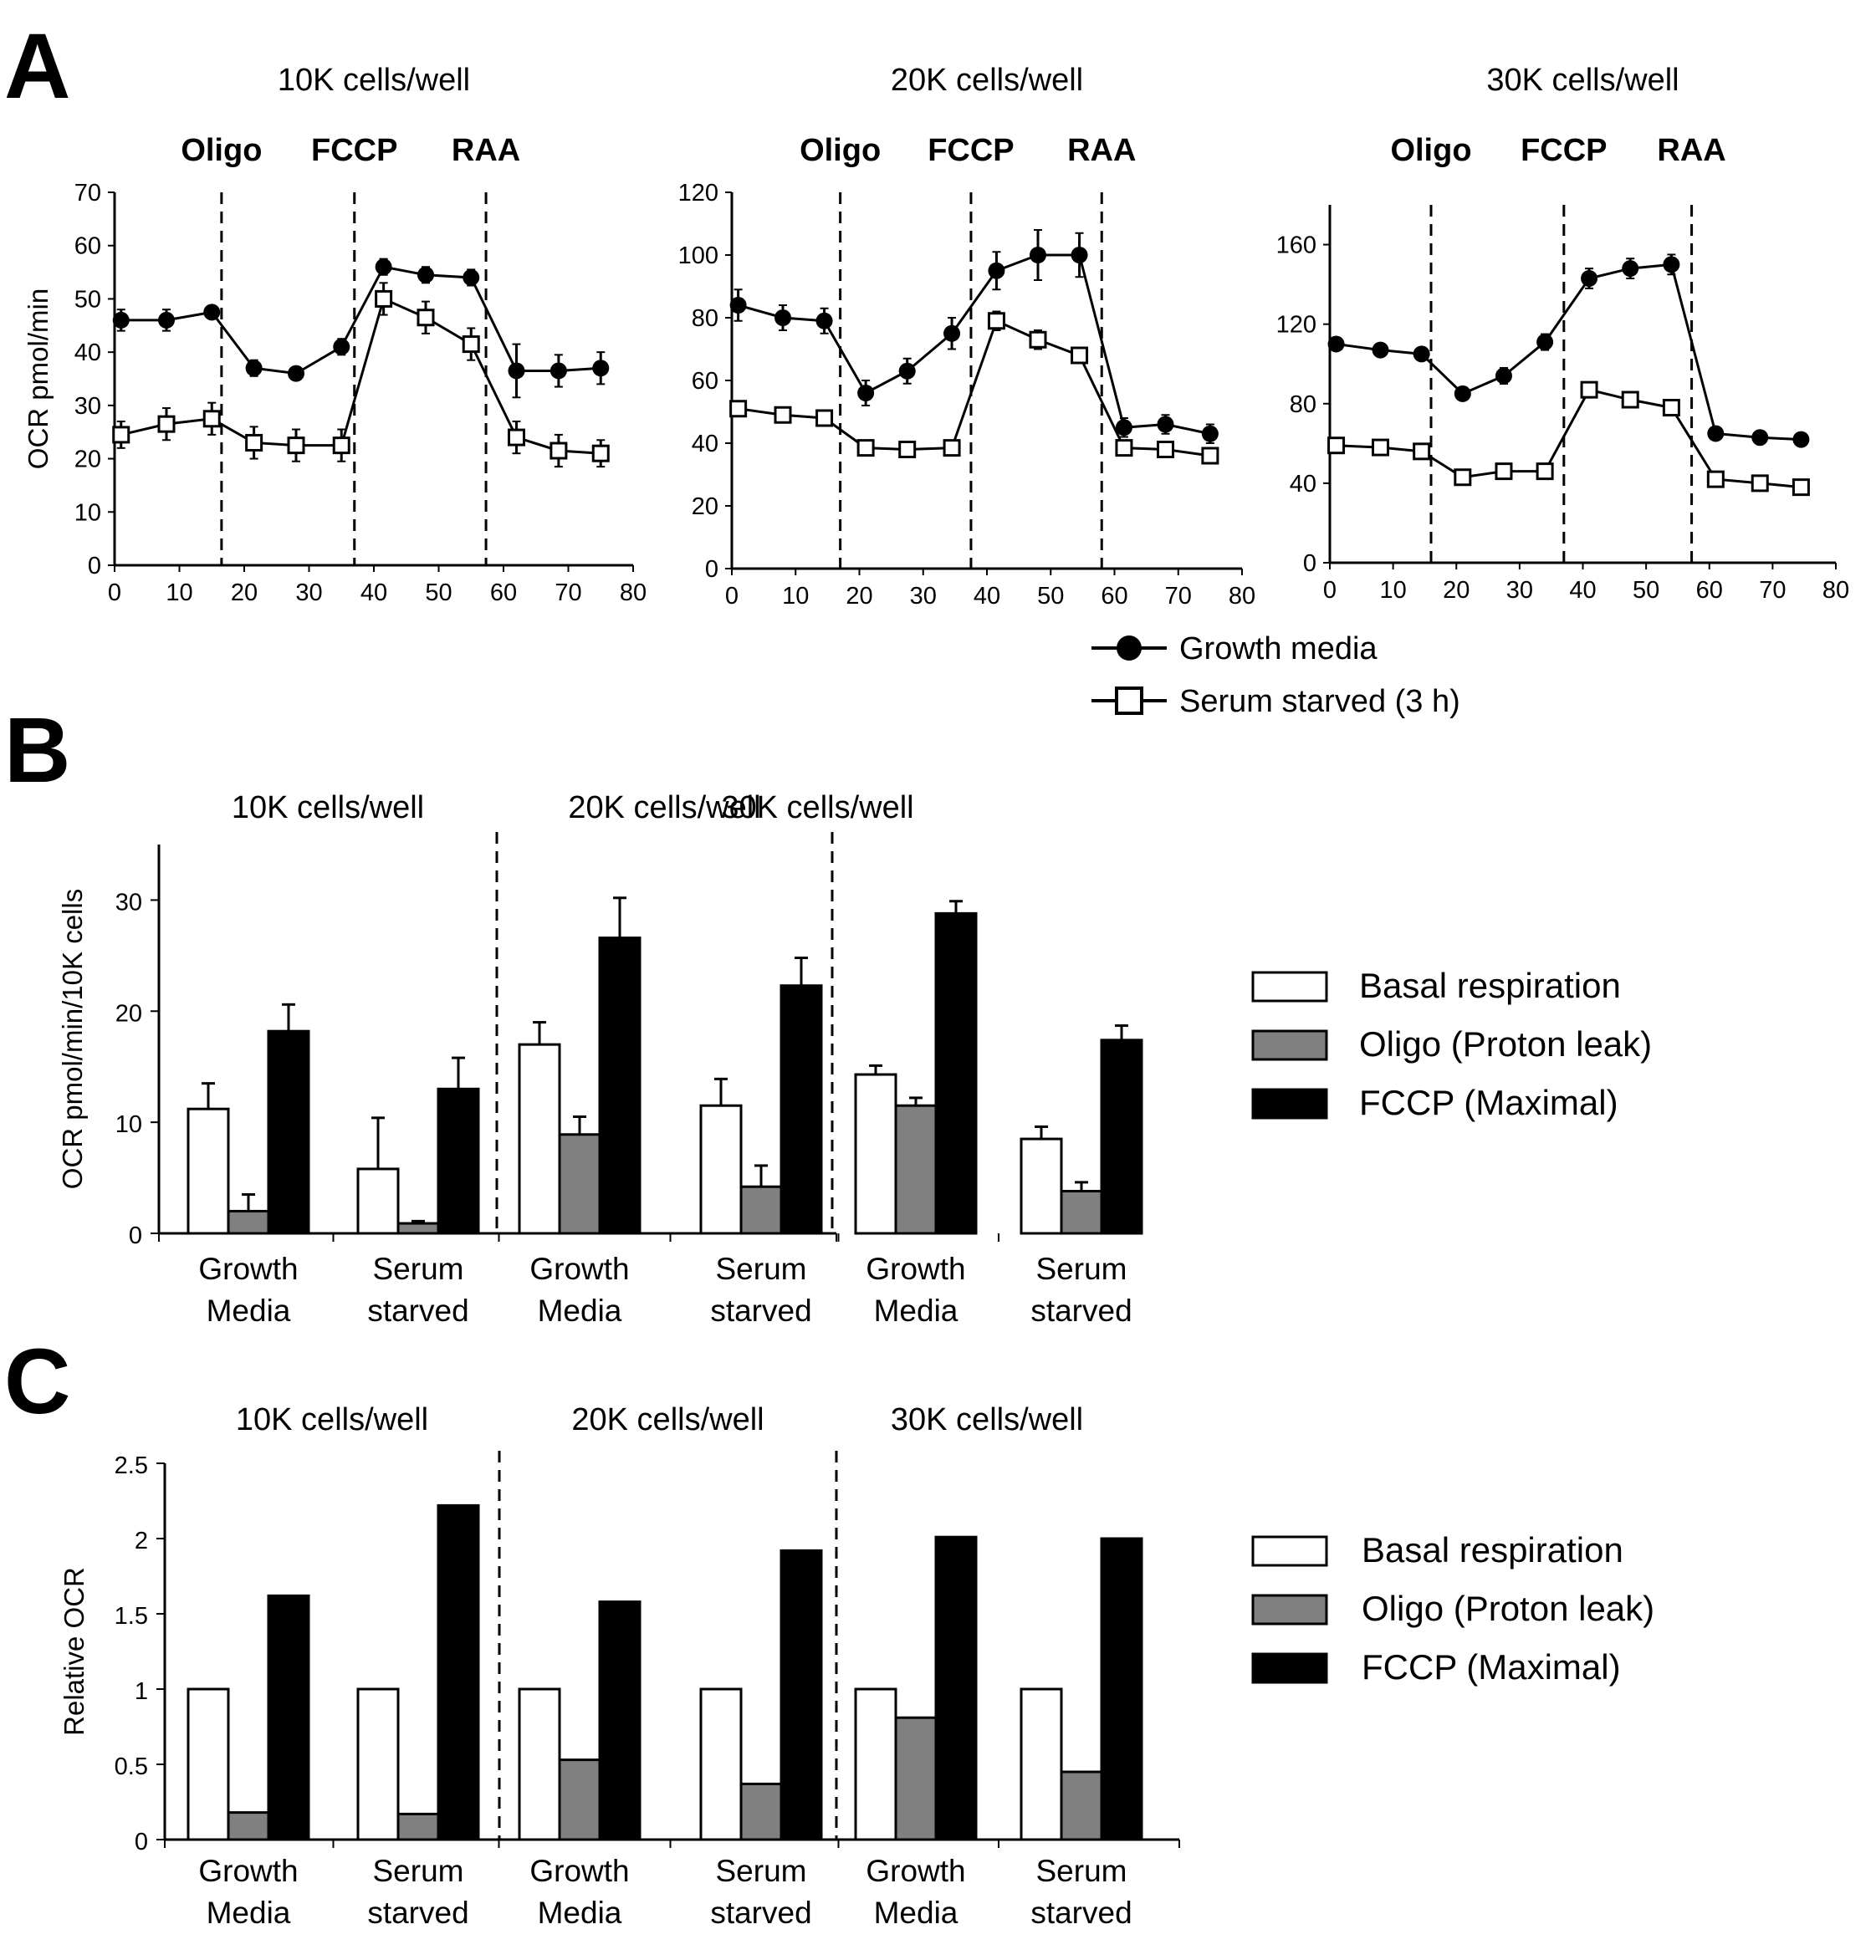 The image size is (1876, 1960). Describe the element at coordinates (141, 1691) in the screenshot. I see `y-tick-label: 1` at that location.